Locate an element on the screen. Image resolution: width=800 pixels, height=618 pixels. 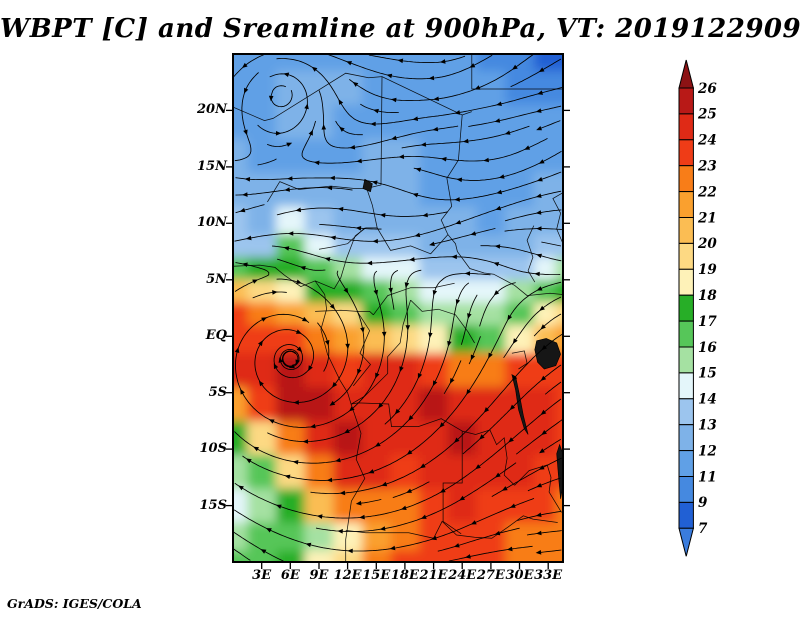
lon-tick-label: 30E is located at coordinates (519, 575).